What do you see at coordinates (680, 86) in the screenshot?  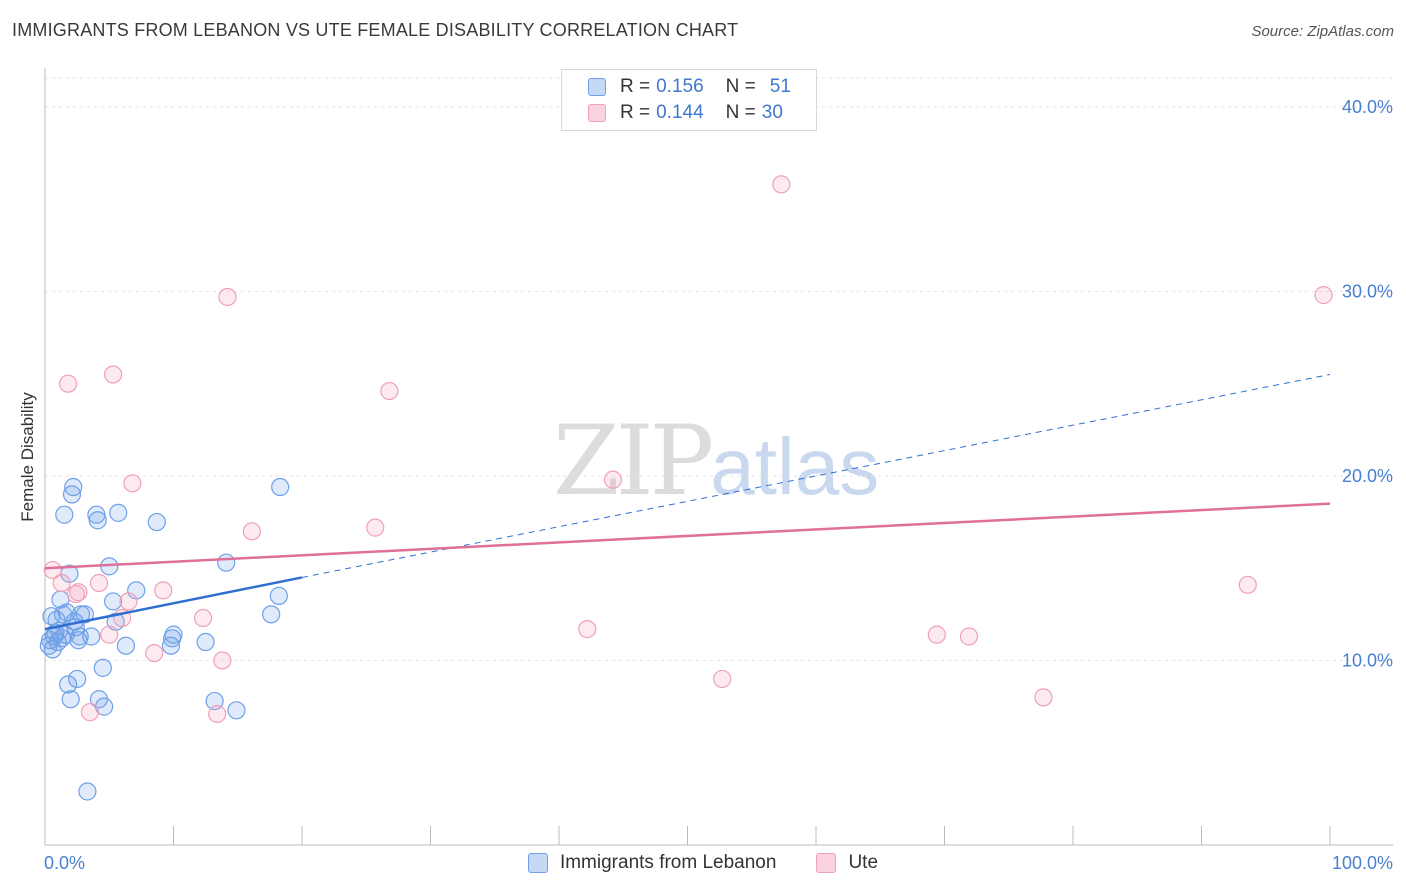 I see `legend-r-value: 0.156` at bounding box center [680, 86].